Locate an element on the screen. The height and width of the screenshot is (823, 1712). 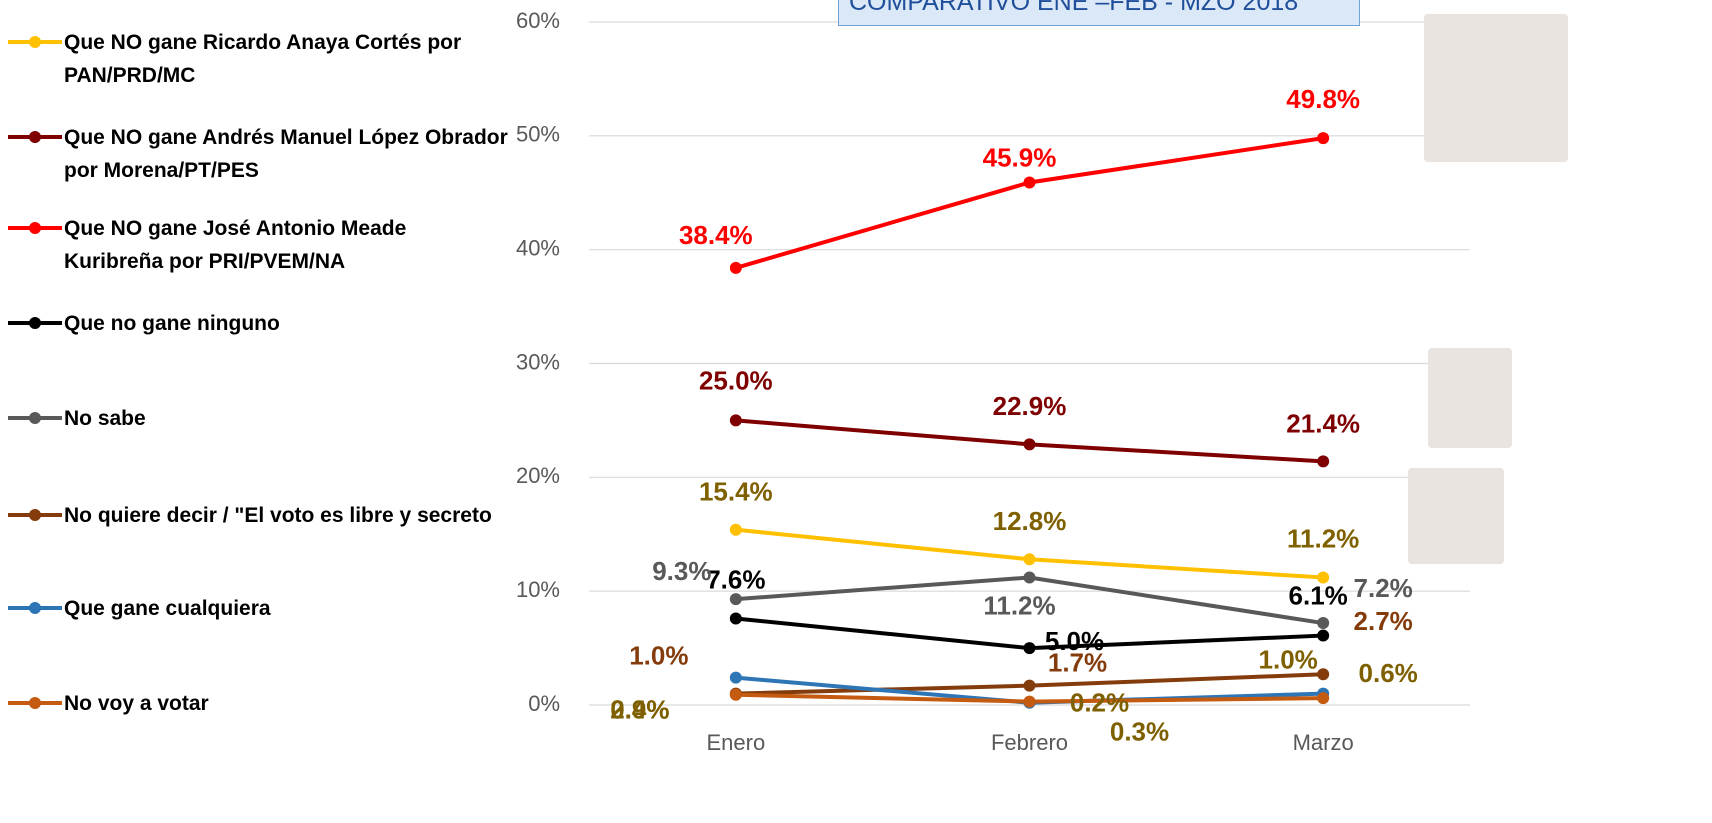
data-label: 21.4% is located at coordinates (1323, 423).